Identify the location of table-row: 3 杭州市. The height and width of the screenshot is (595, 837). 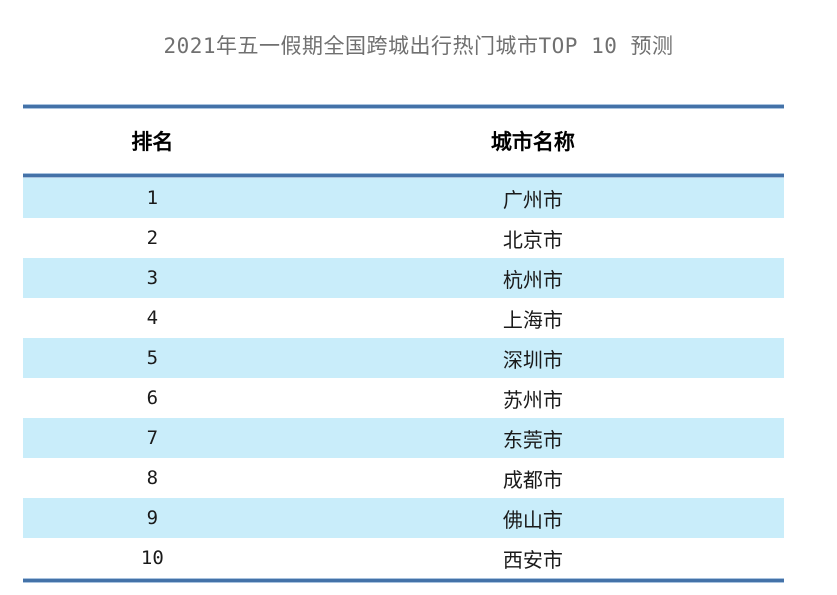
(403, 278).